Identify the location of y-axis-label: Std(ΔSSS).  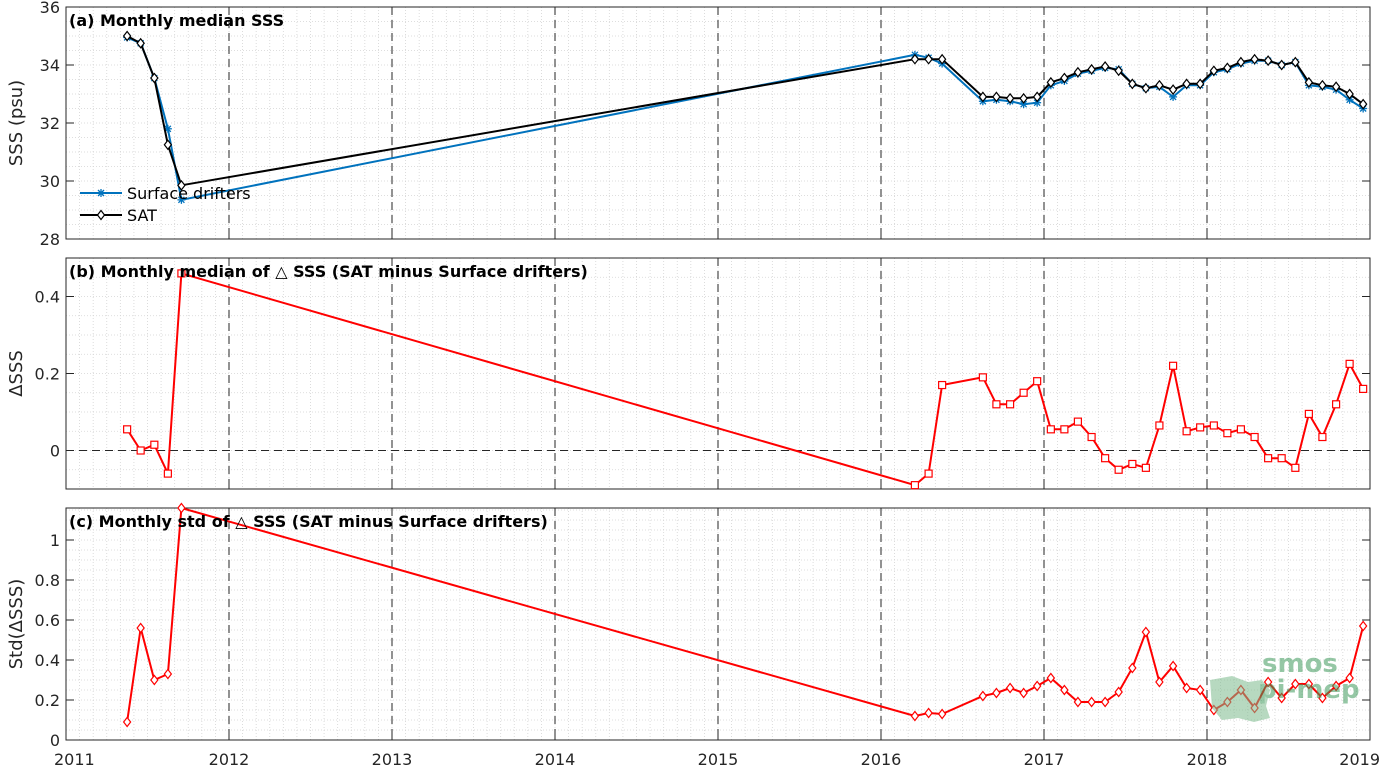
(16, 624).